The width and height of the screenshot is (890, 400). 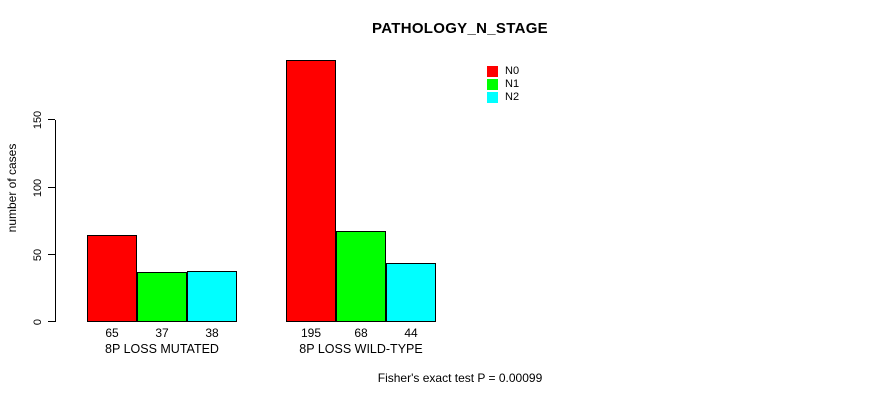 I want to click on y-tick-label: 50, so click(x=38, y=255).